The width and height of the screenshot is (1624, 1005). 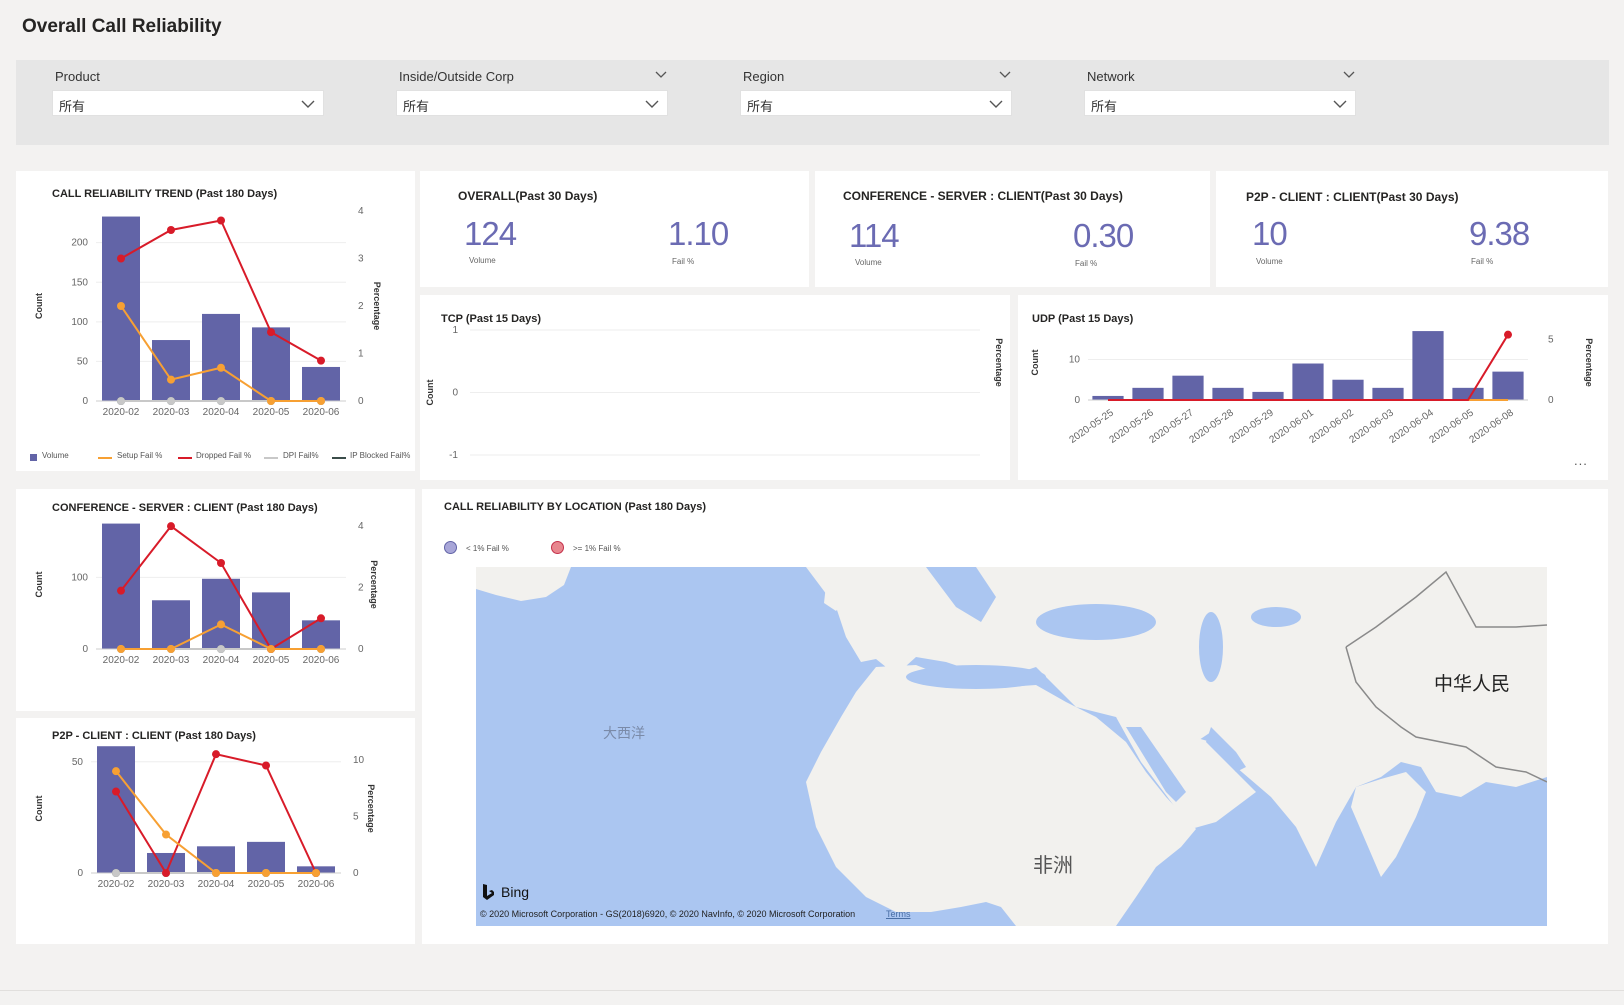 I want to click on chart-title: TCP (Past 15 Days), so click(x=491, y=319).